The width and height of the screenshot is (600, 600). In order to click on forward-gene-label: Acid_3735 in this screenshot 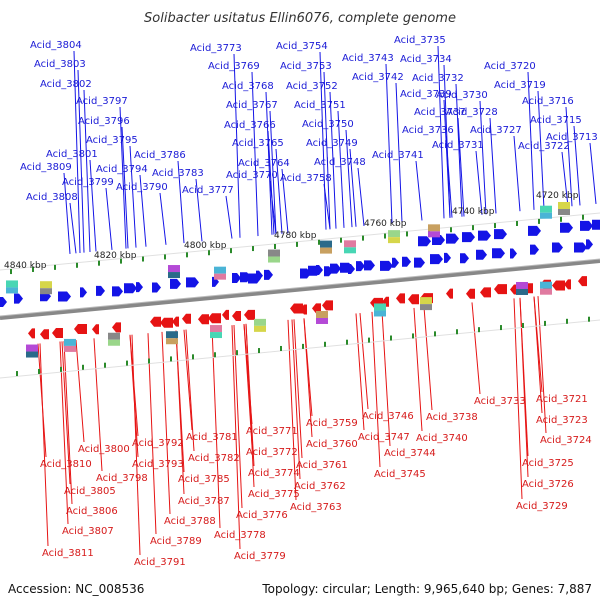, I will do `click(420, 40)`.